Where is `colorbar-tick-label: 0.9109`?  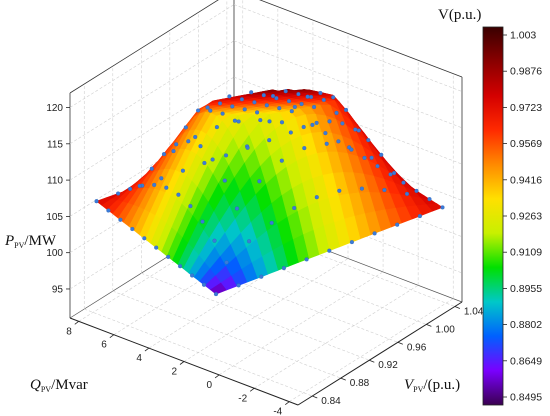 colorbar-tick-label: 0.9109 is located at coordinates (526, 253).